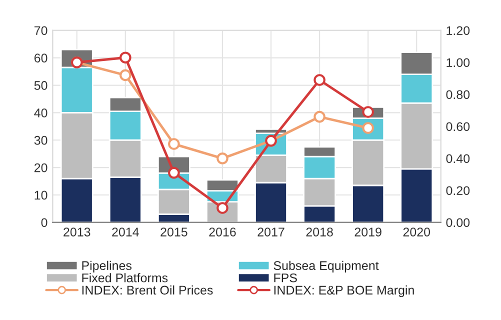  Describe the element at coordinates (41, 113) in the screenshot. I see `y-tick-label: 40` at that location.